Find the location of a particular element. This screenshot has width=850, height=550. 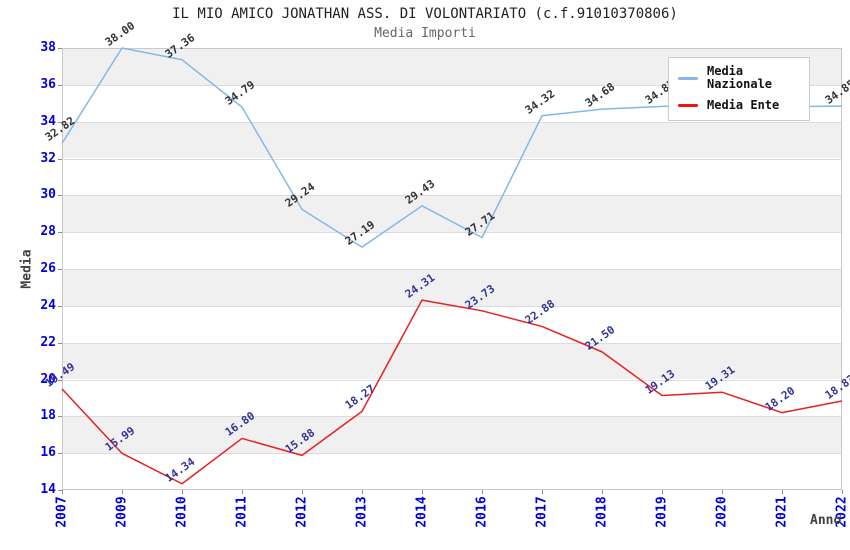

legend: Media Nazionale Media Ente is located at coordinates (739, 89).